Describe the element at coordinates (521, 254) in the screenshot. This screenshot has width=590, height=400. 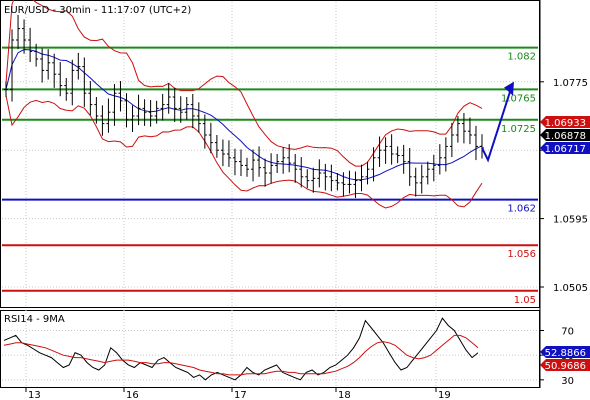
I see `level-label: 1.056` at that location.